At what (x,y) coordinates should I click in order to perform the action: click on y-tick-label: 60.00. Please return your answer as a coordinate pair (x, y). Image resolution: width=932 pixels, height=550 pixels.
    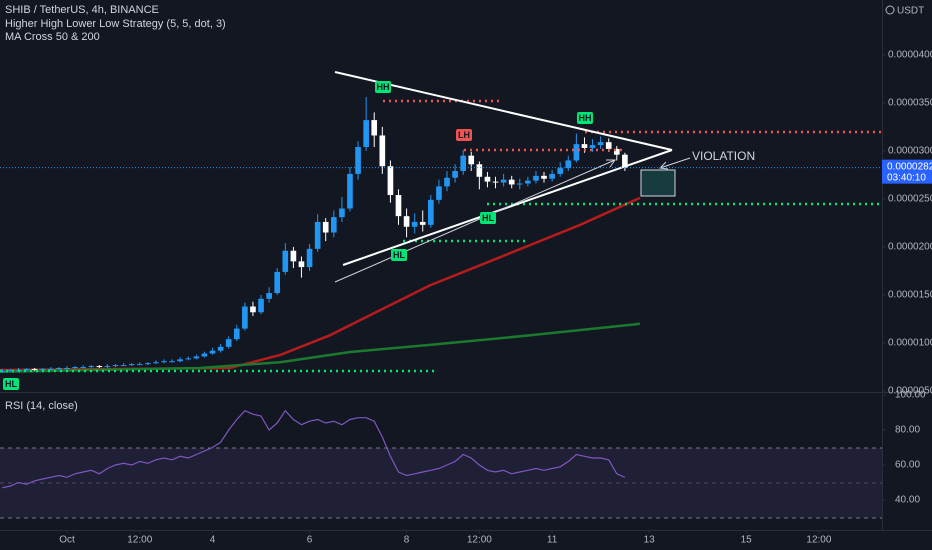
    Looking at the image, I should click on (907, 465).